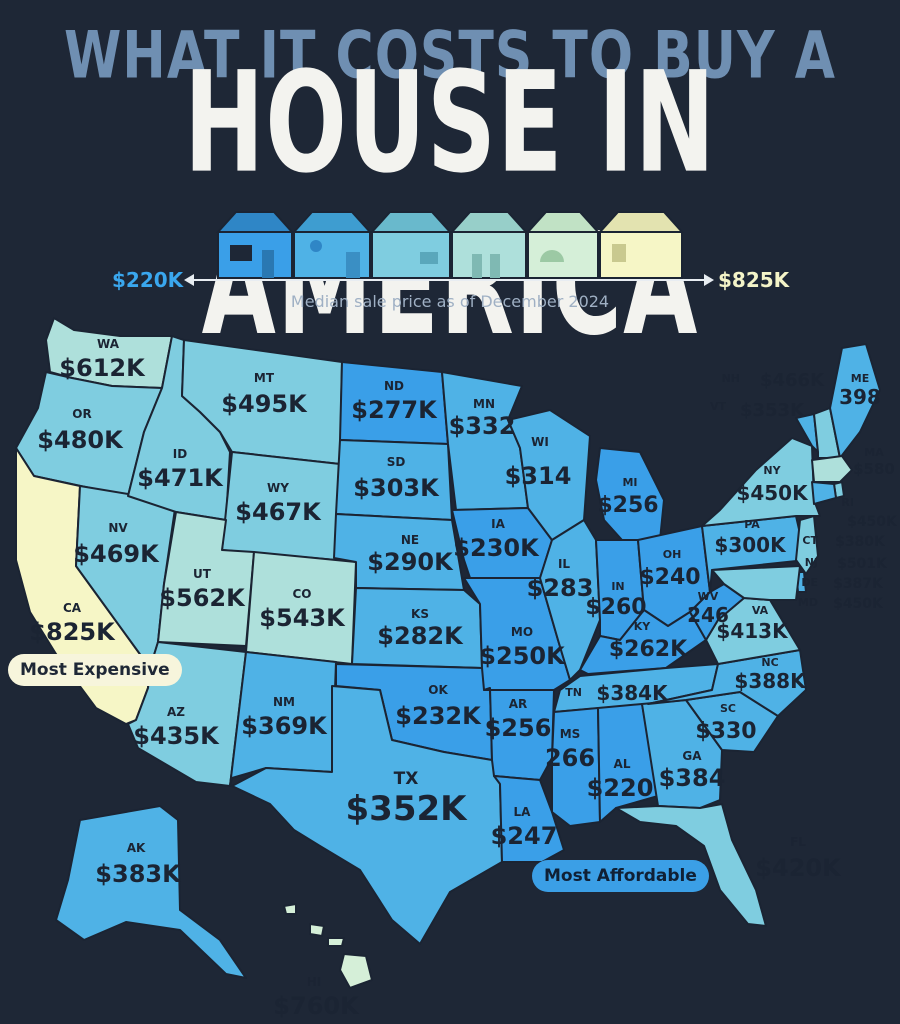  I want to click on state-price-az: $435K, so click(176, 736).